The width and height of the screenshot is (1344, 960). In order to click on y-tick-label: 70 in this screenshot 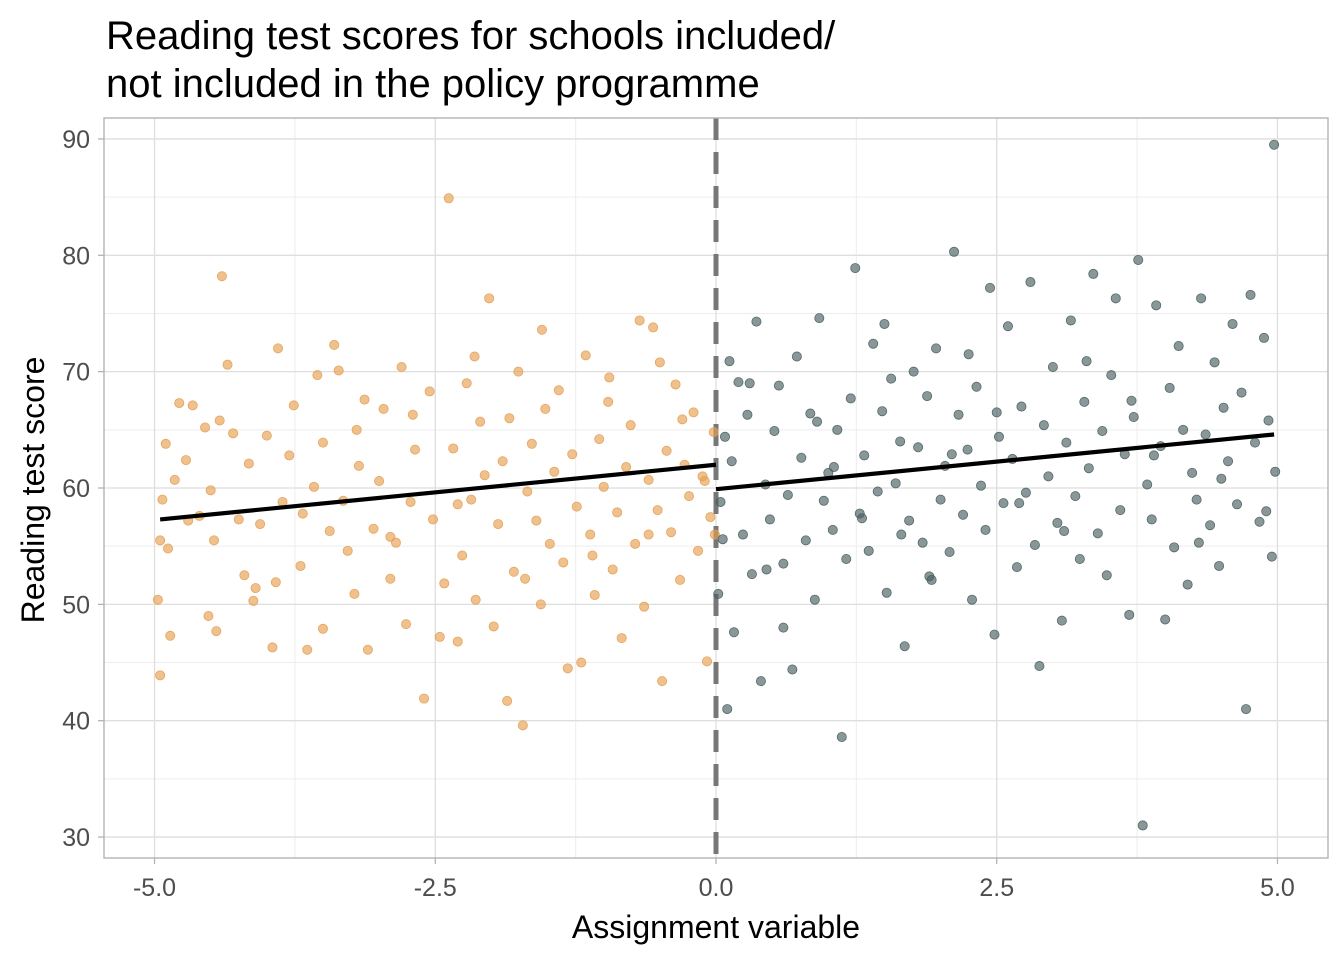, I will do `click(76, 373)`.